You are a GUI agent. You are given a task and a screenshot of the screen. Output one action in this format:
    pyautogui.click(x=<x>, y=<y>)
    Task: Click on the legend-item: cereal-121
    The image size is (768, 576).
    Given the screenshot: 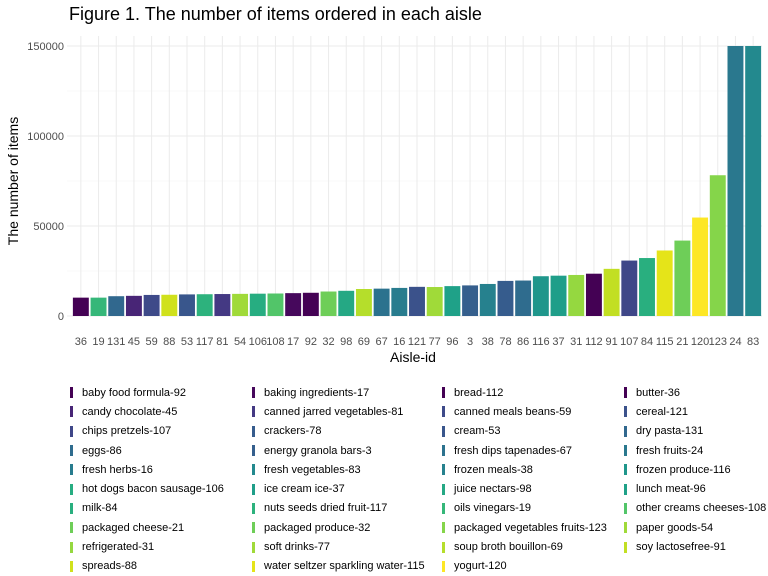 What is the action you would take?
    pyautogui.click(x=696, y=411)
    